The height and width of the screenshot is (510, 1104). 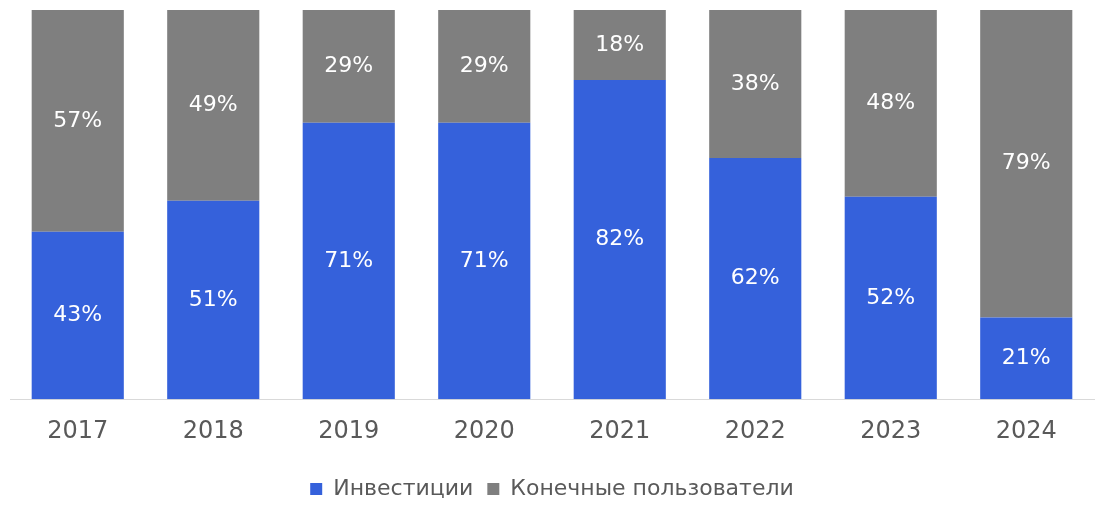 I want to click on x-tick-label: 2017, so click(x=78, y=429).